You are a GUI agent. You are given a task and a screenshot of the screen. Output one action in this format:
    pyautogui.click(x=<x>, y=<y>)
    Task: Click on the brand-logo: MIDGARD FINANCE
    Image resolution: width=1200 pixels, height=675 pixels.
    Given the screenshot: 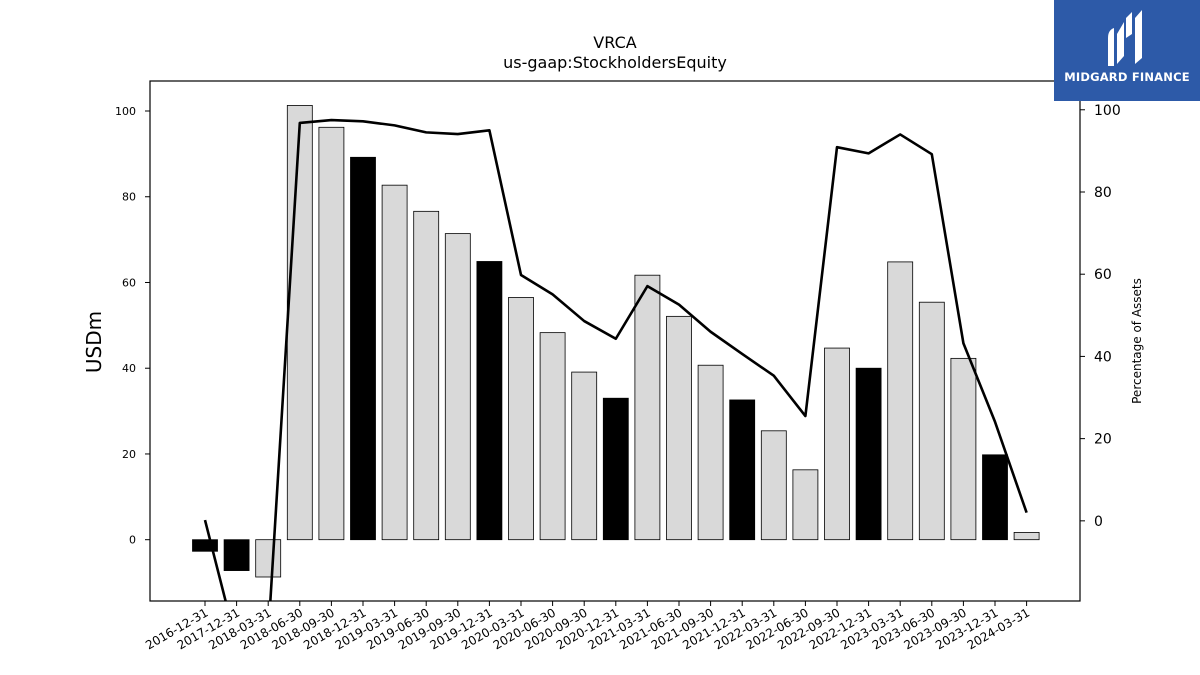 What is the action you would take?
    pyautogui.click(x=1127, y=50)
    